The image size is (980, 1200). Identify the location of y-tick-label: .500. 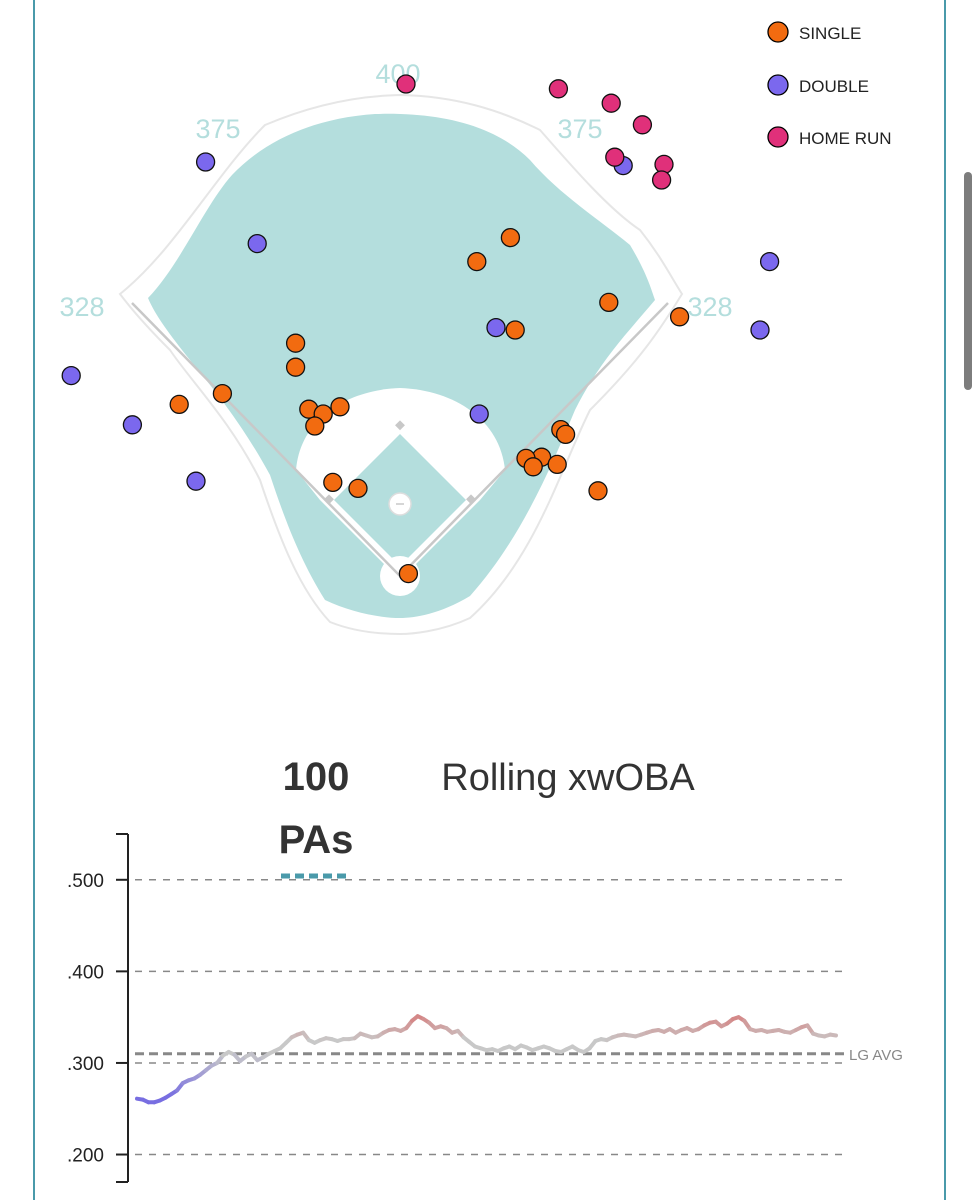
(85, 881).